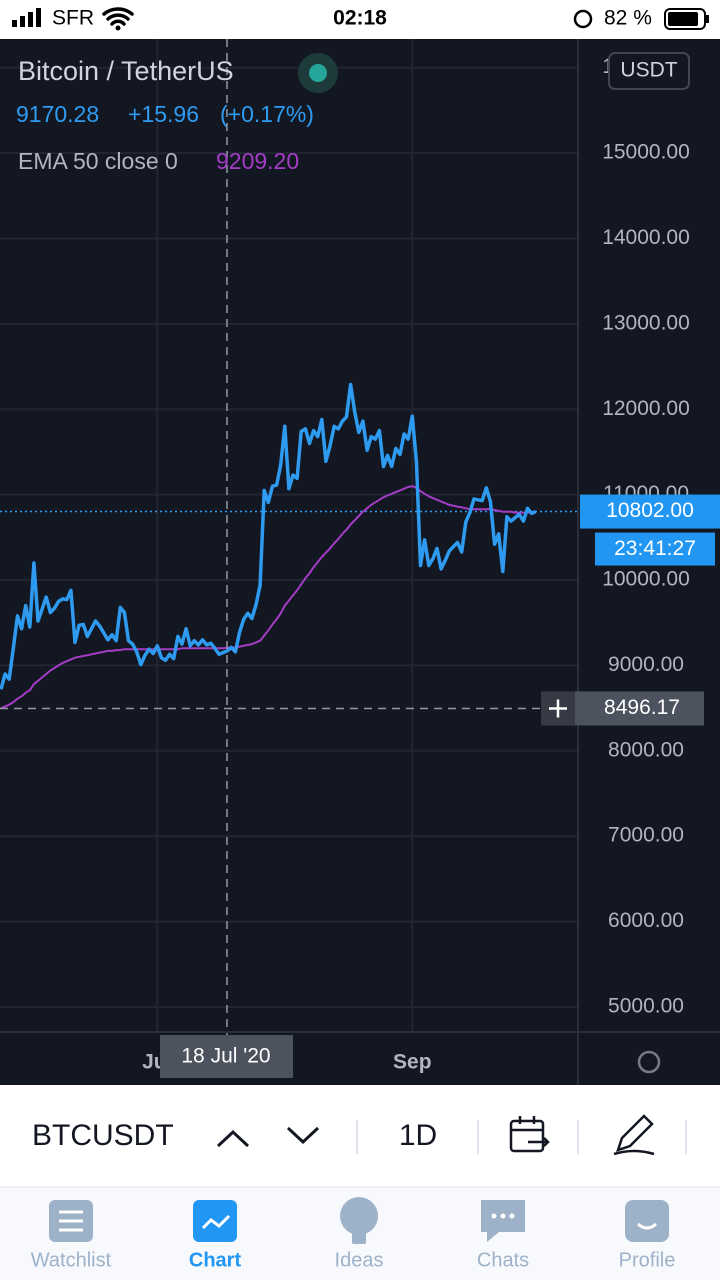 This screenshot has height=1280, width=720. Describe the element at coordinates (257, 161) in the screenshot. I see `indicator-value: 9209.20` at that location.